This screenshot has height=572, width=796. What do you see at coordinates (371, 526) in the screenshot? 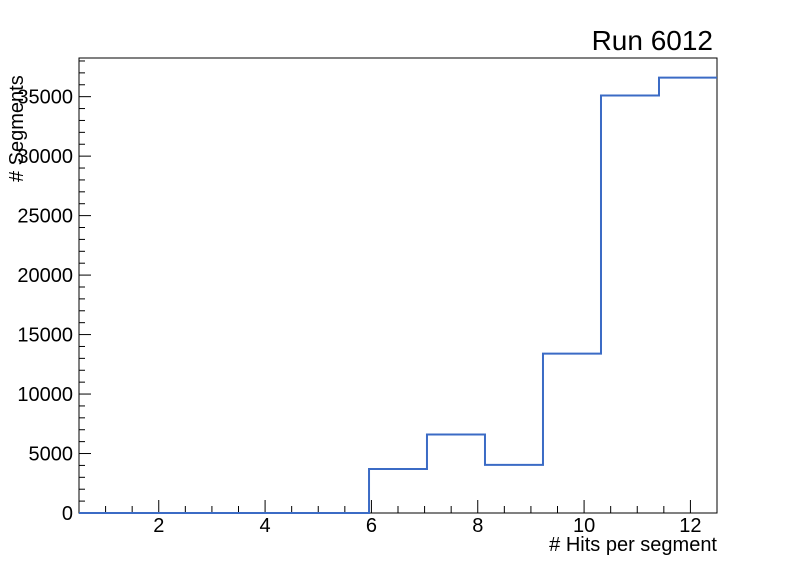
I see `x-tick-label: 6` at bounding box center [371, 526].